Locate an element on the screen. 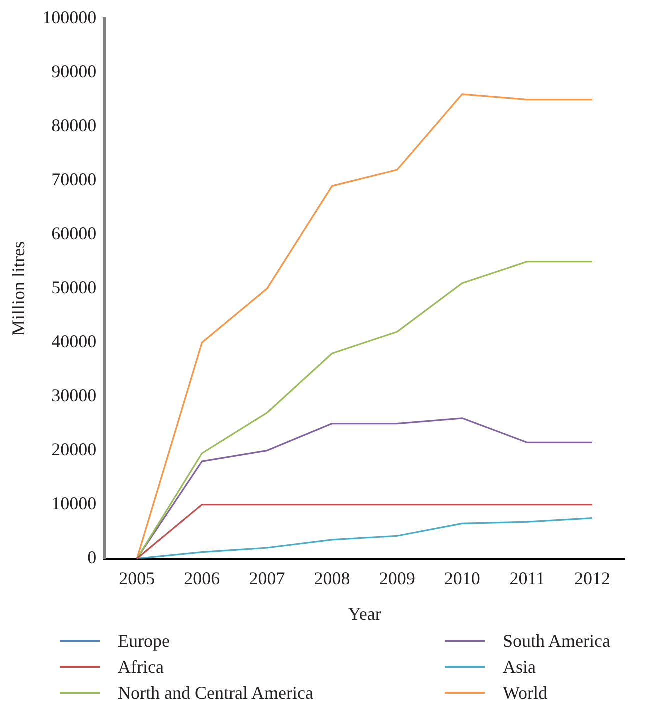 This screenshot has height=715, width=650. y-tick-label: 70000 is located at coordinates (74, 180).